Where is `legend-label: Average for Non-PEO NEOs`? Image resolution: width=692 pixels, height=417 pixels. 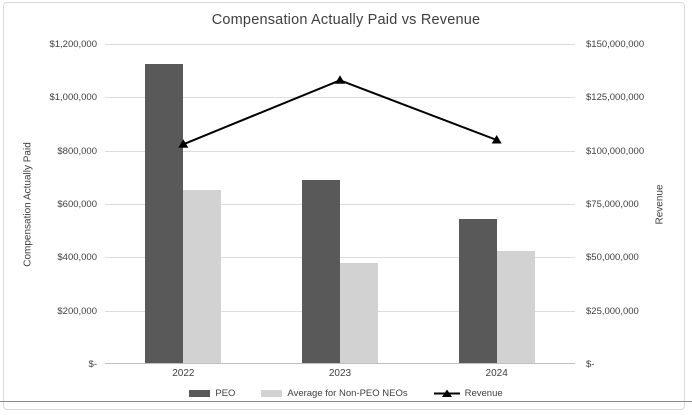 legend-label: Average for Non-PEO NEOs is located at coordinates (347, 393).